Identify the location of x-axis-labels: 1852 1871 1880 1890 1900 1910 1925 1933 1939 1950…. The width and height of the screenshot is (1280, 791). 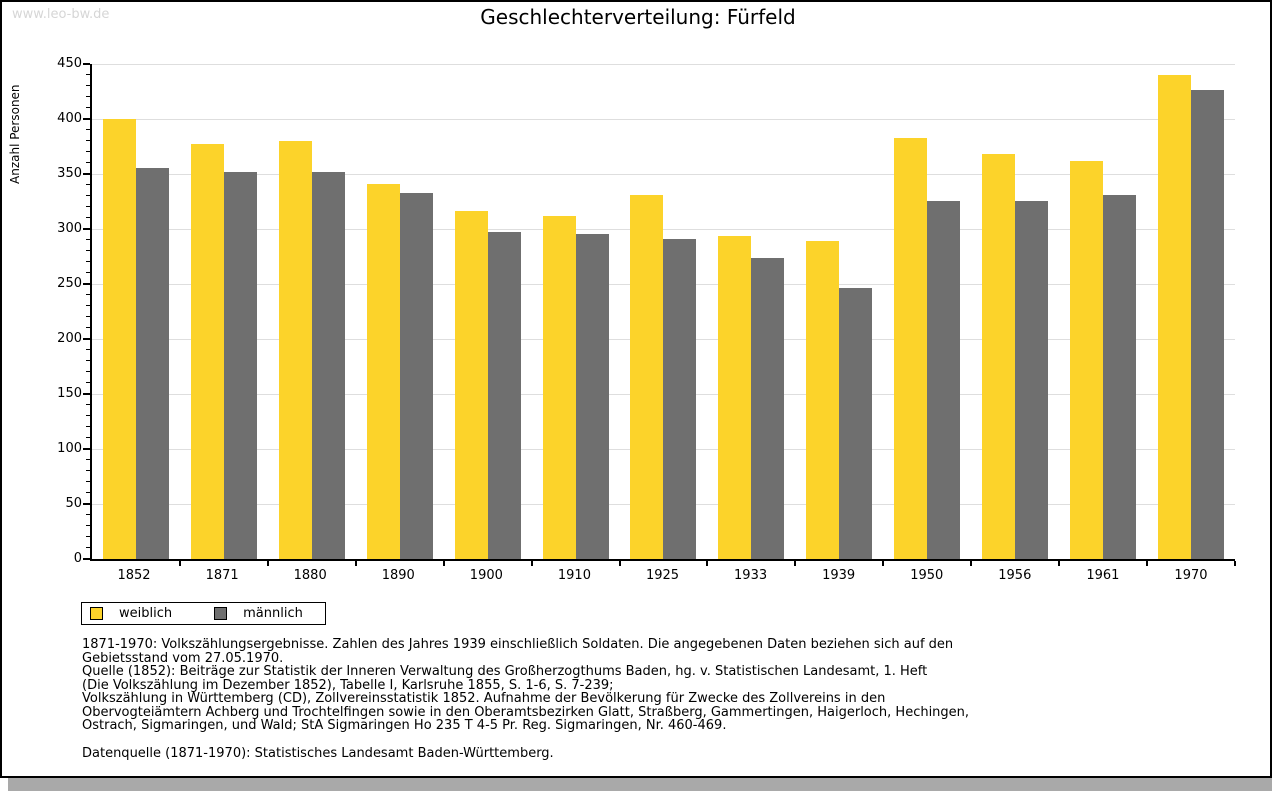
(662, 575).